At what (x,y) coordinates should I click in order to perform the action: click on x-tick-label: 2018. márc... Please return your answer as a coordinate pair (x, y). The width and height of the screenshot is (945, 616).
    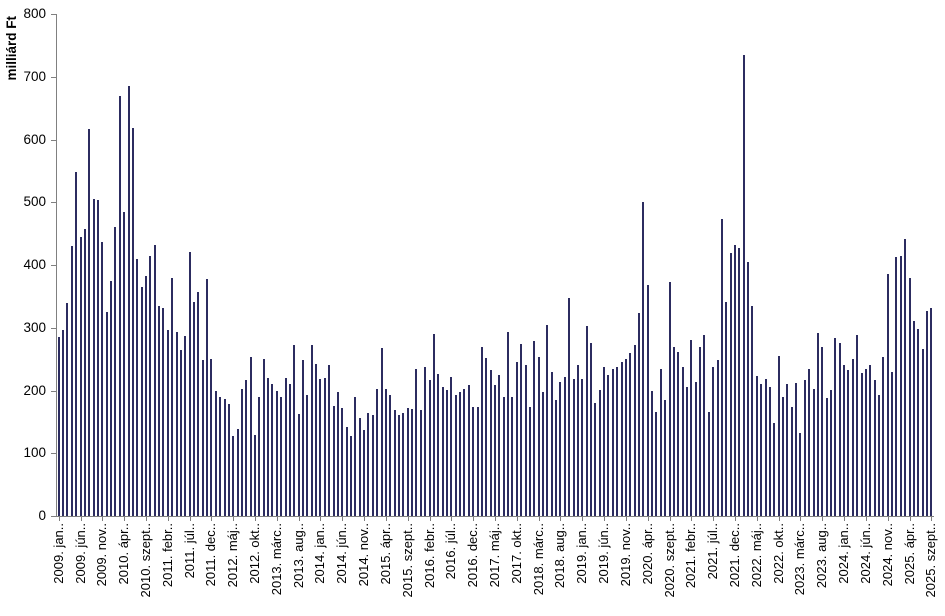
    Looking at the image, I should click on (538, 559).